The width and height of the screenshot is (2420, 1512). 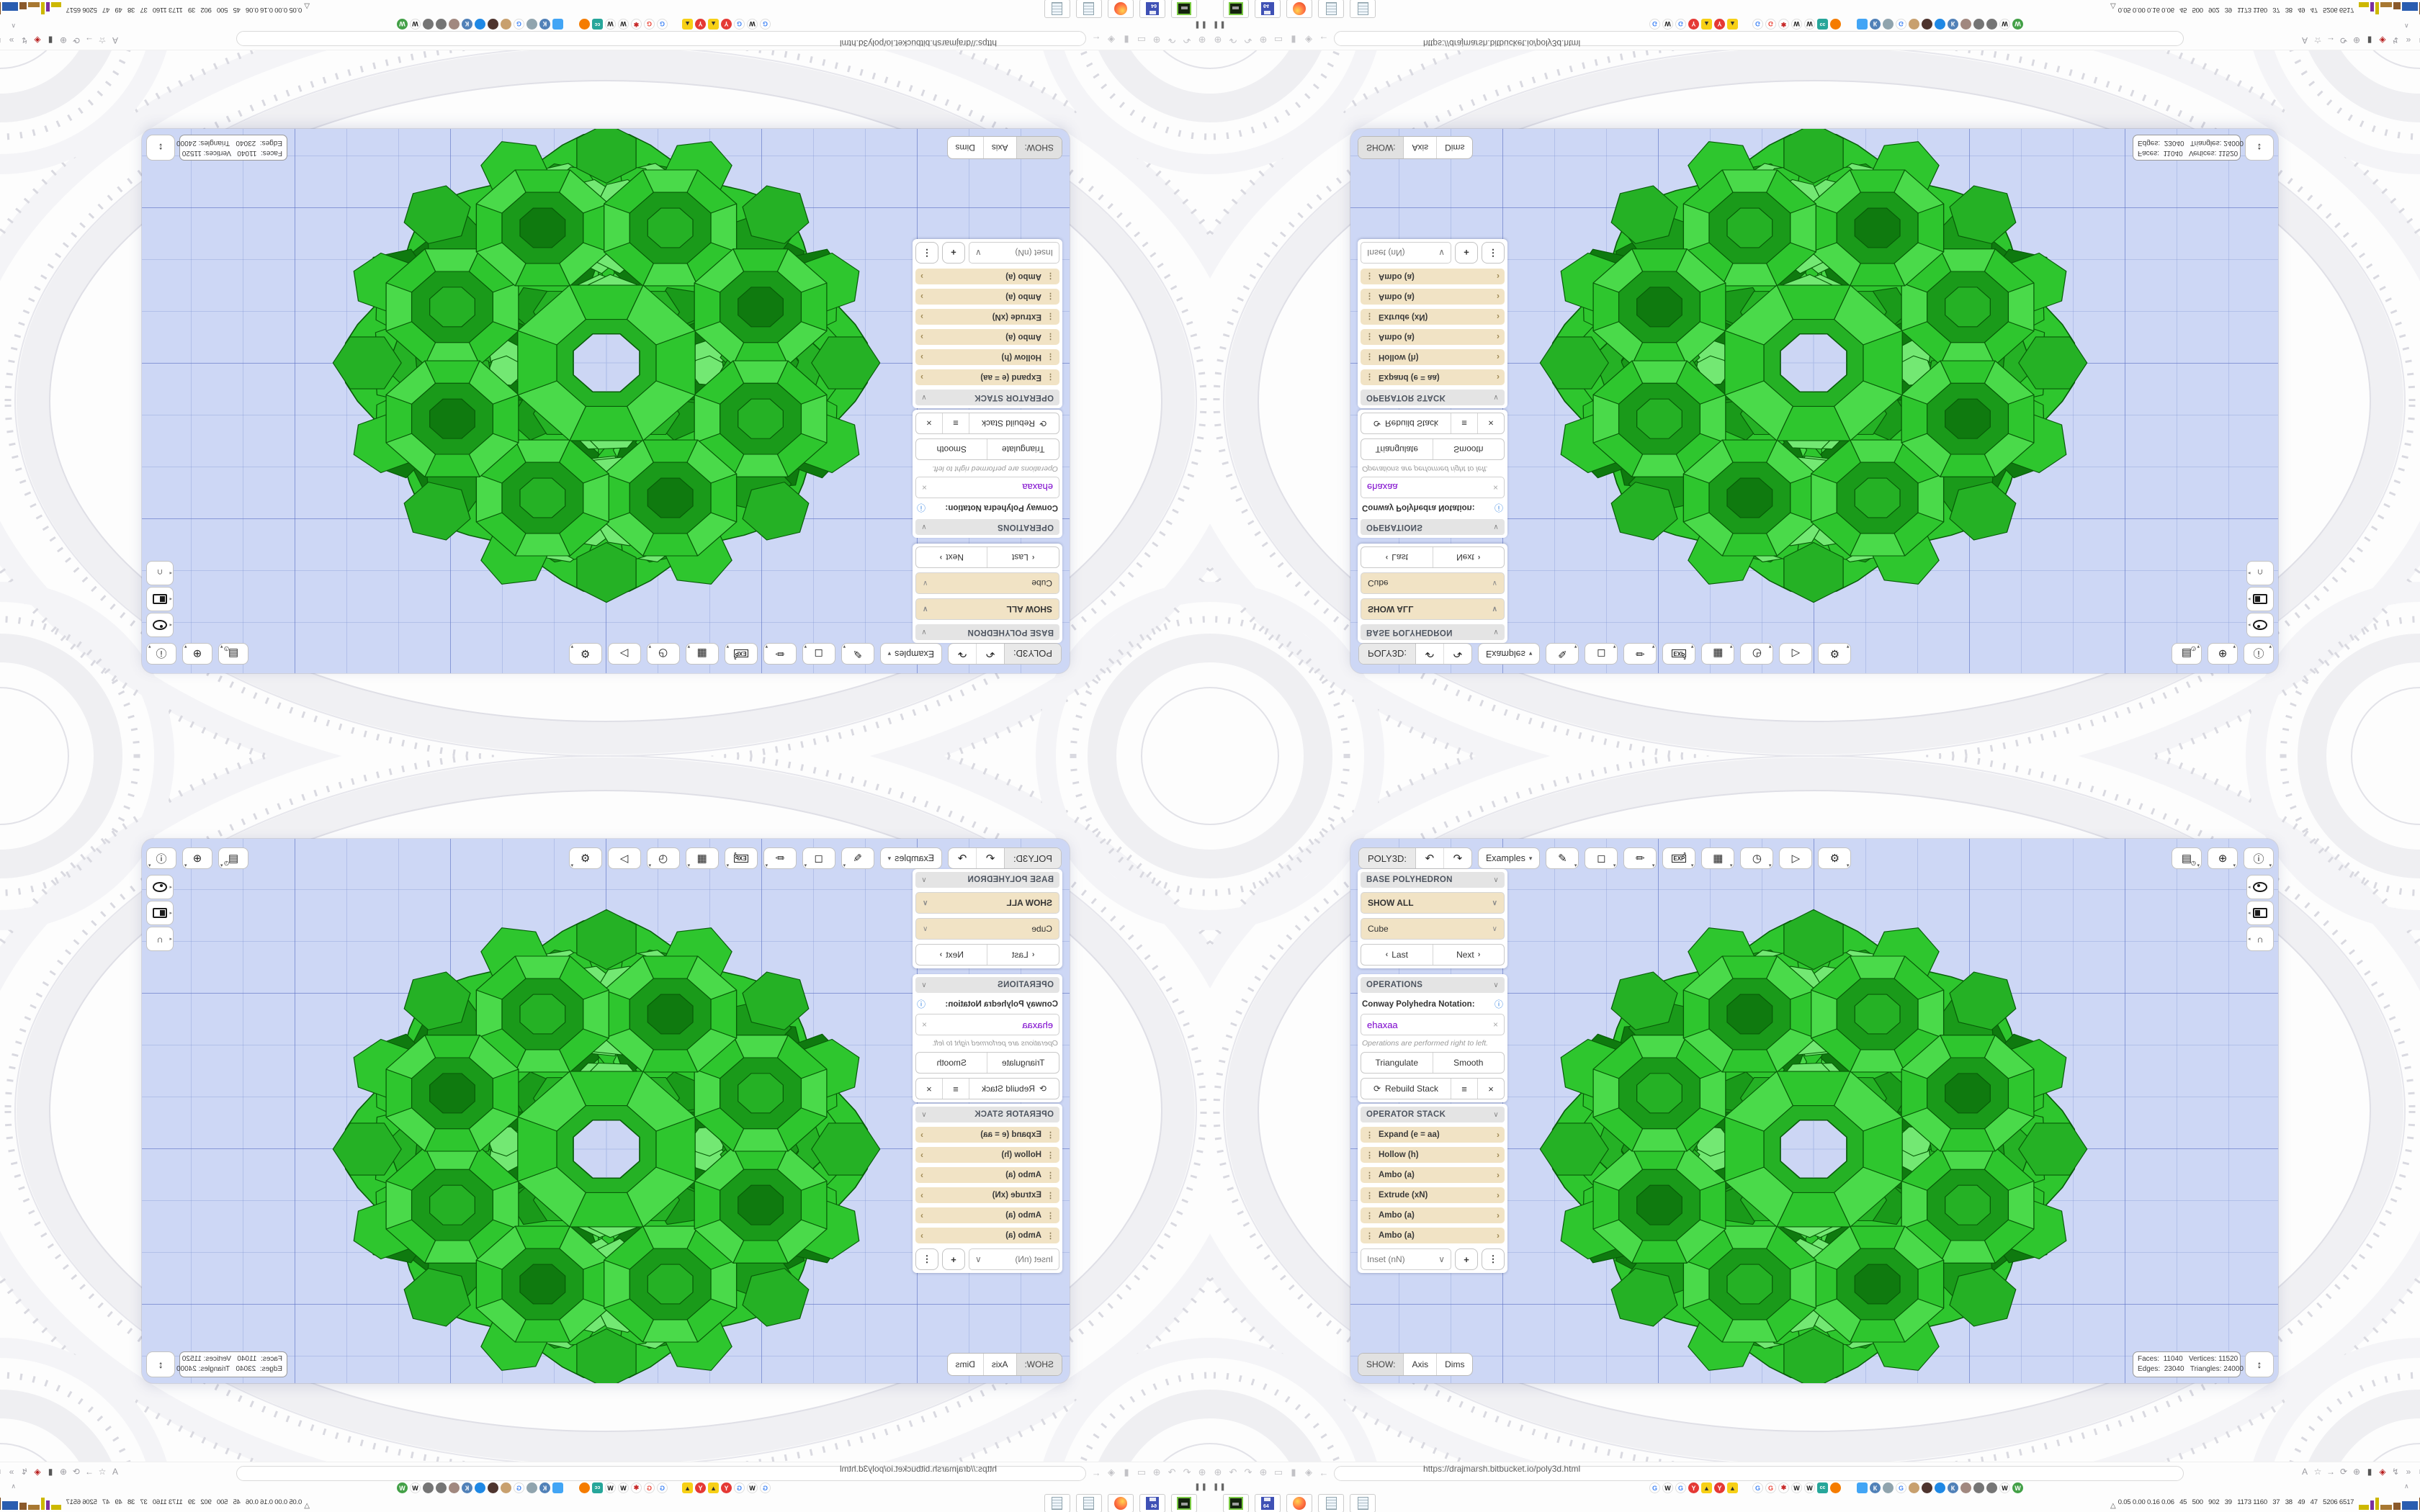 What do you see at coordinates (1433, 357) in the screenshot?
I see `operator-stack-item: ⋮ Hollow (h) ›` at bounding box center [1433, 357].